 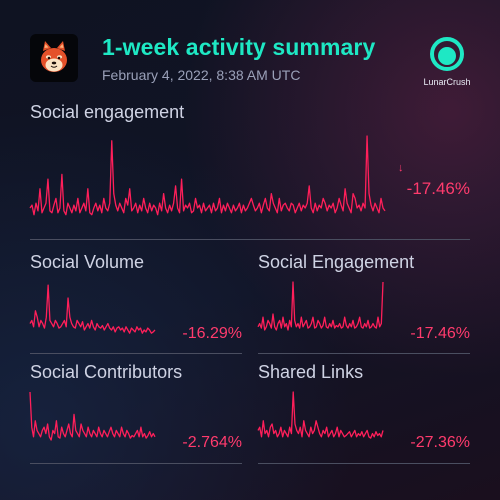 I want to click on social-engagement-small-panel: Social Engagement -17.46%, so click(x=363, y=304).